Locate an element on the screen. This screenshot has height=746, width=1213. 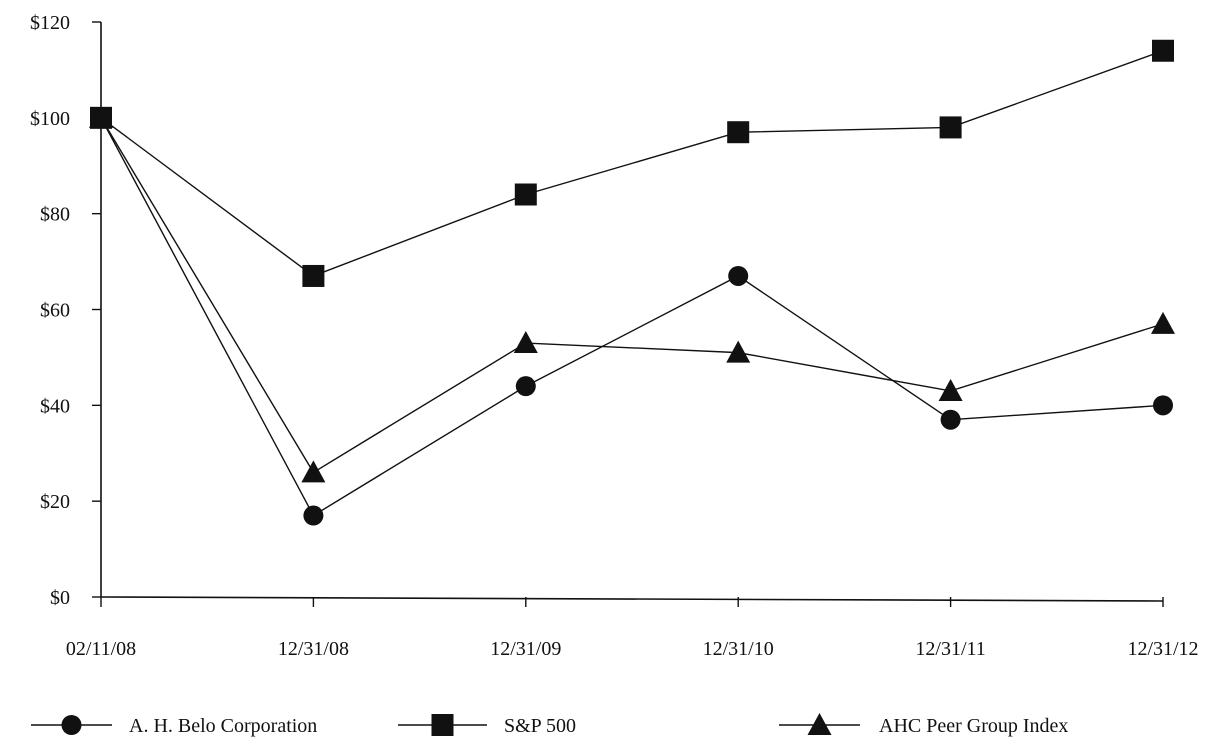
x-tick-label: 02/11/08 is located at coordinates (101, 649).